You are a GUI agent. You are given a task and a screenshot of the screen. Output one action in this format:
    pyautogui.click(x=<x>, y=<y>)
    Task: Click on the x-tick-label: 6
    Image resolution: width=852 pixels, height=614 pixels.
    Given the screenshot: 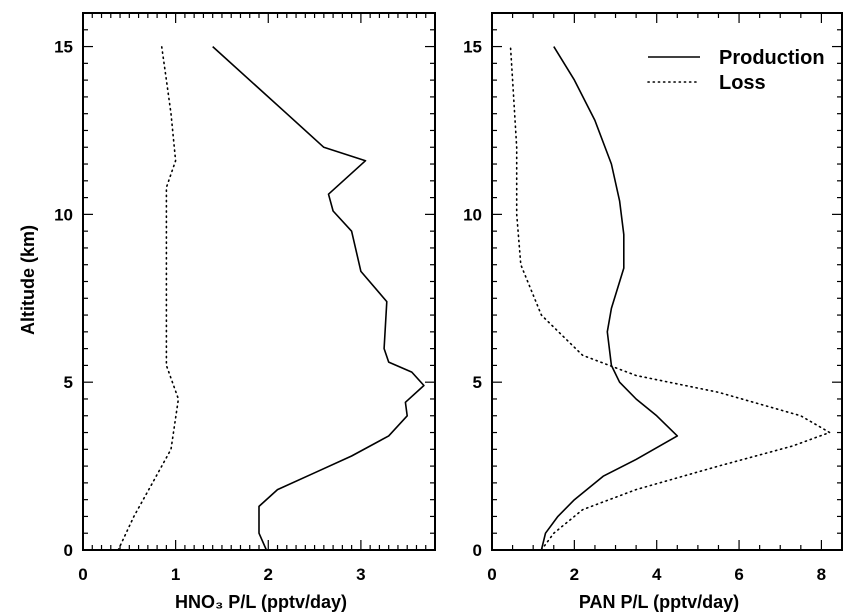 What is the action you would take?
    pyautogui.click(x=738, y=574)
    